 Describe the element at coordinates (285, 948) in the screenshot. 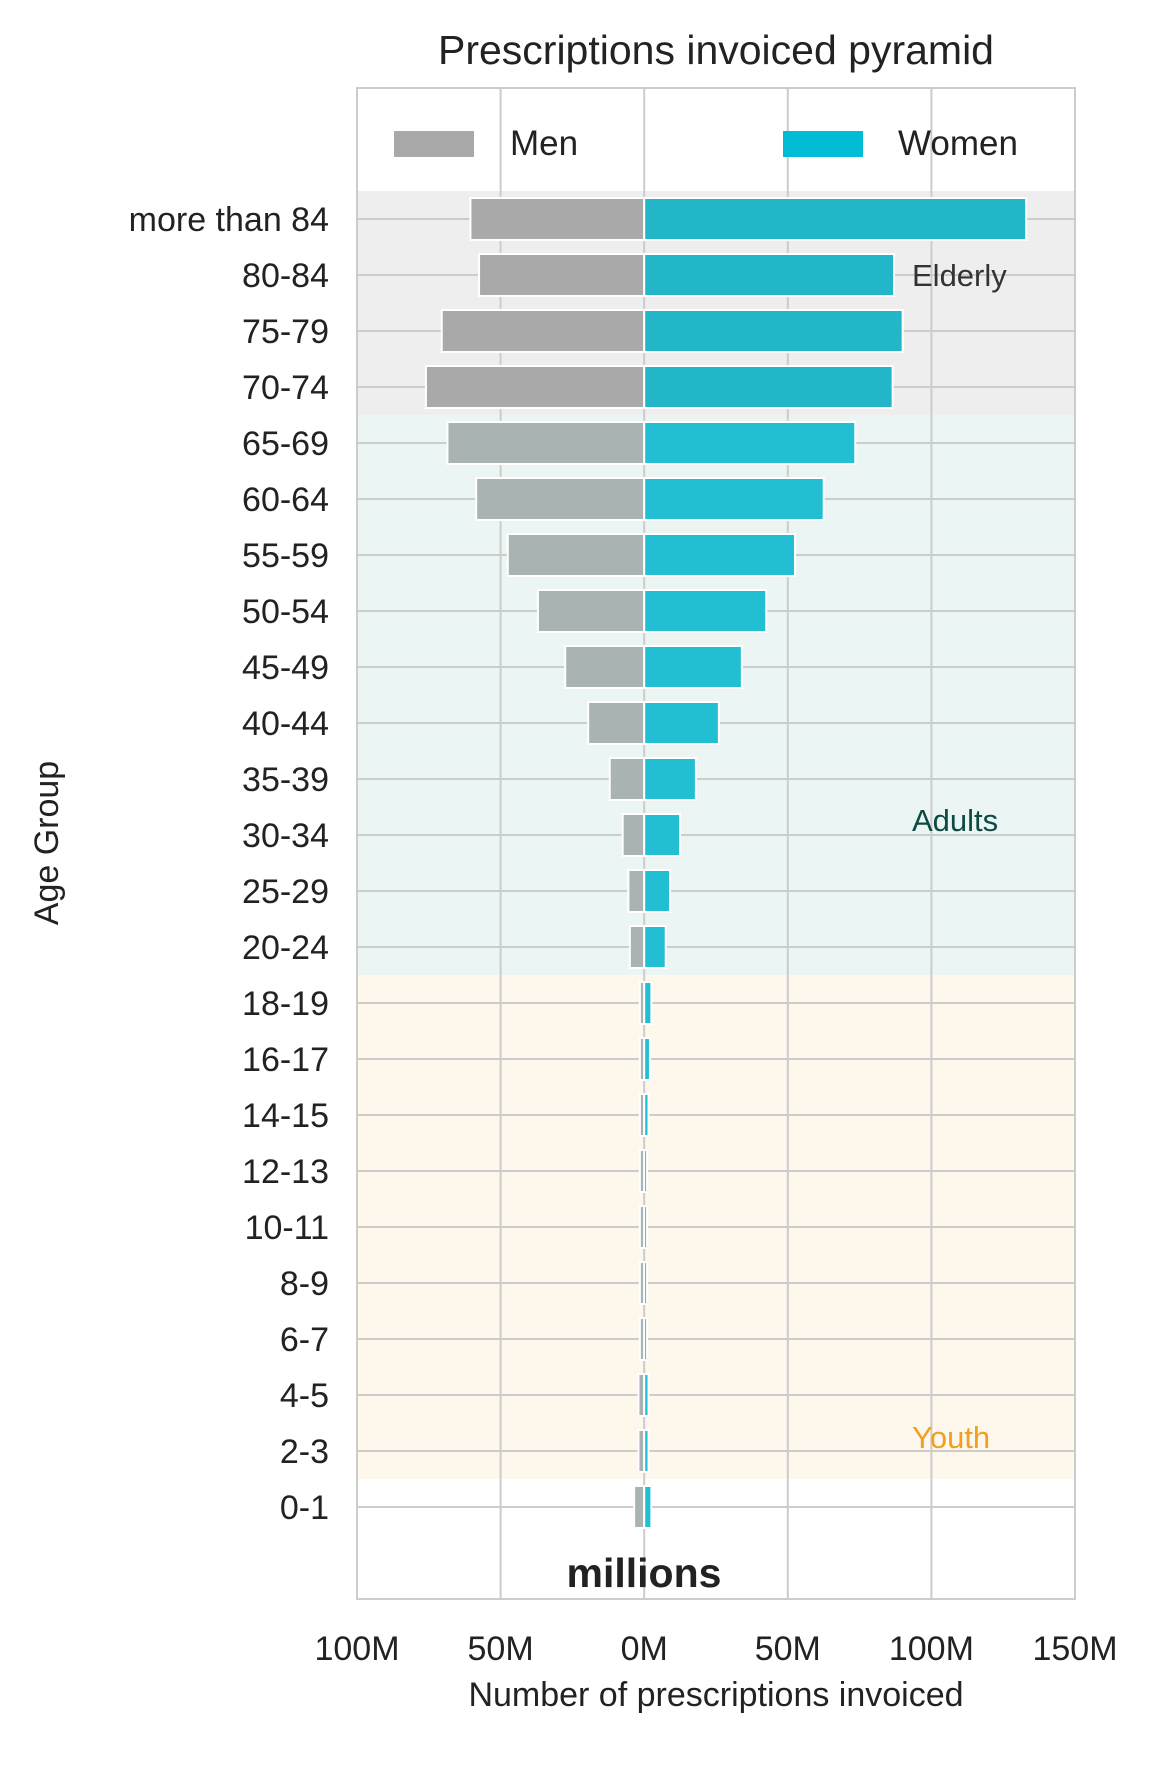

I see `y-tick-label-10: 20-24` at that location.